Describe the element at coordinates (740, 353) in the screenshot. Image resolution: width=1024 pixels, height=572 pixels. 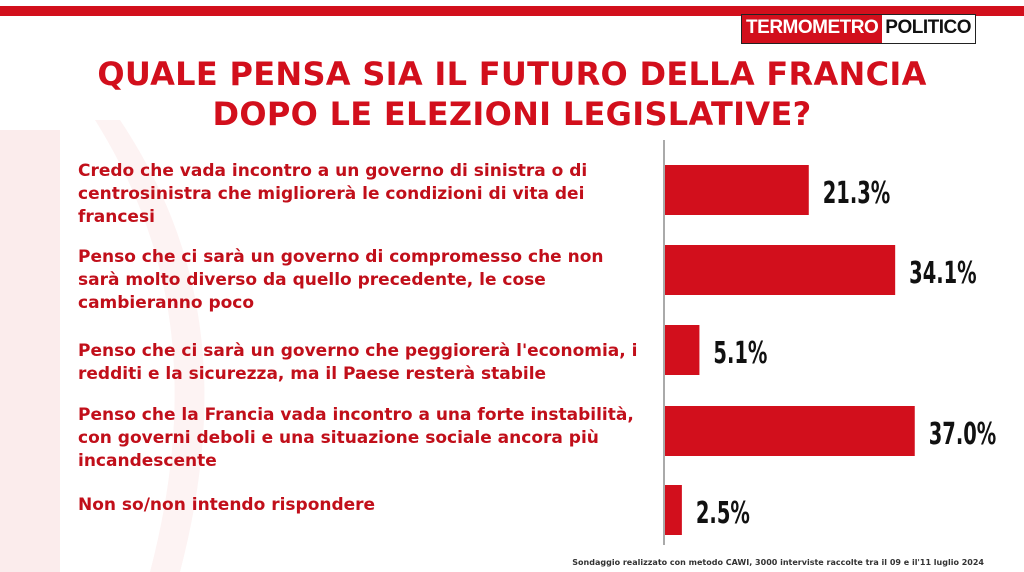
I see `bar-label-3: 5.1%` at that location.